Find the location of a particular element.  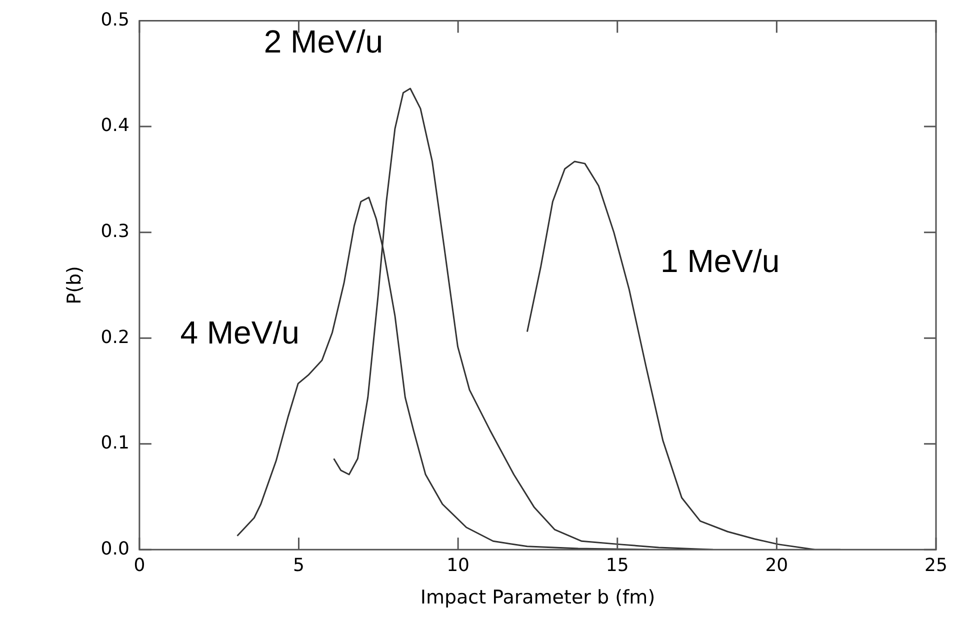

series-label: 2 MeV/u is located at coordinates (324, 41).